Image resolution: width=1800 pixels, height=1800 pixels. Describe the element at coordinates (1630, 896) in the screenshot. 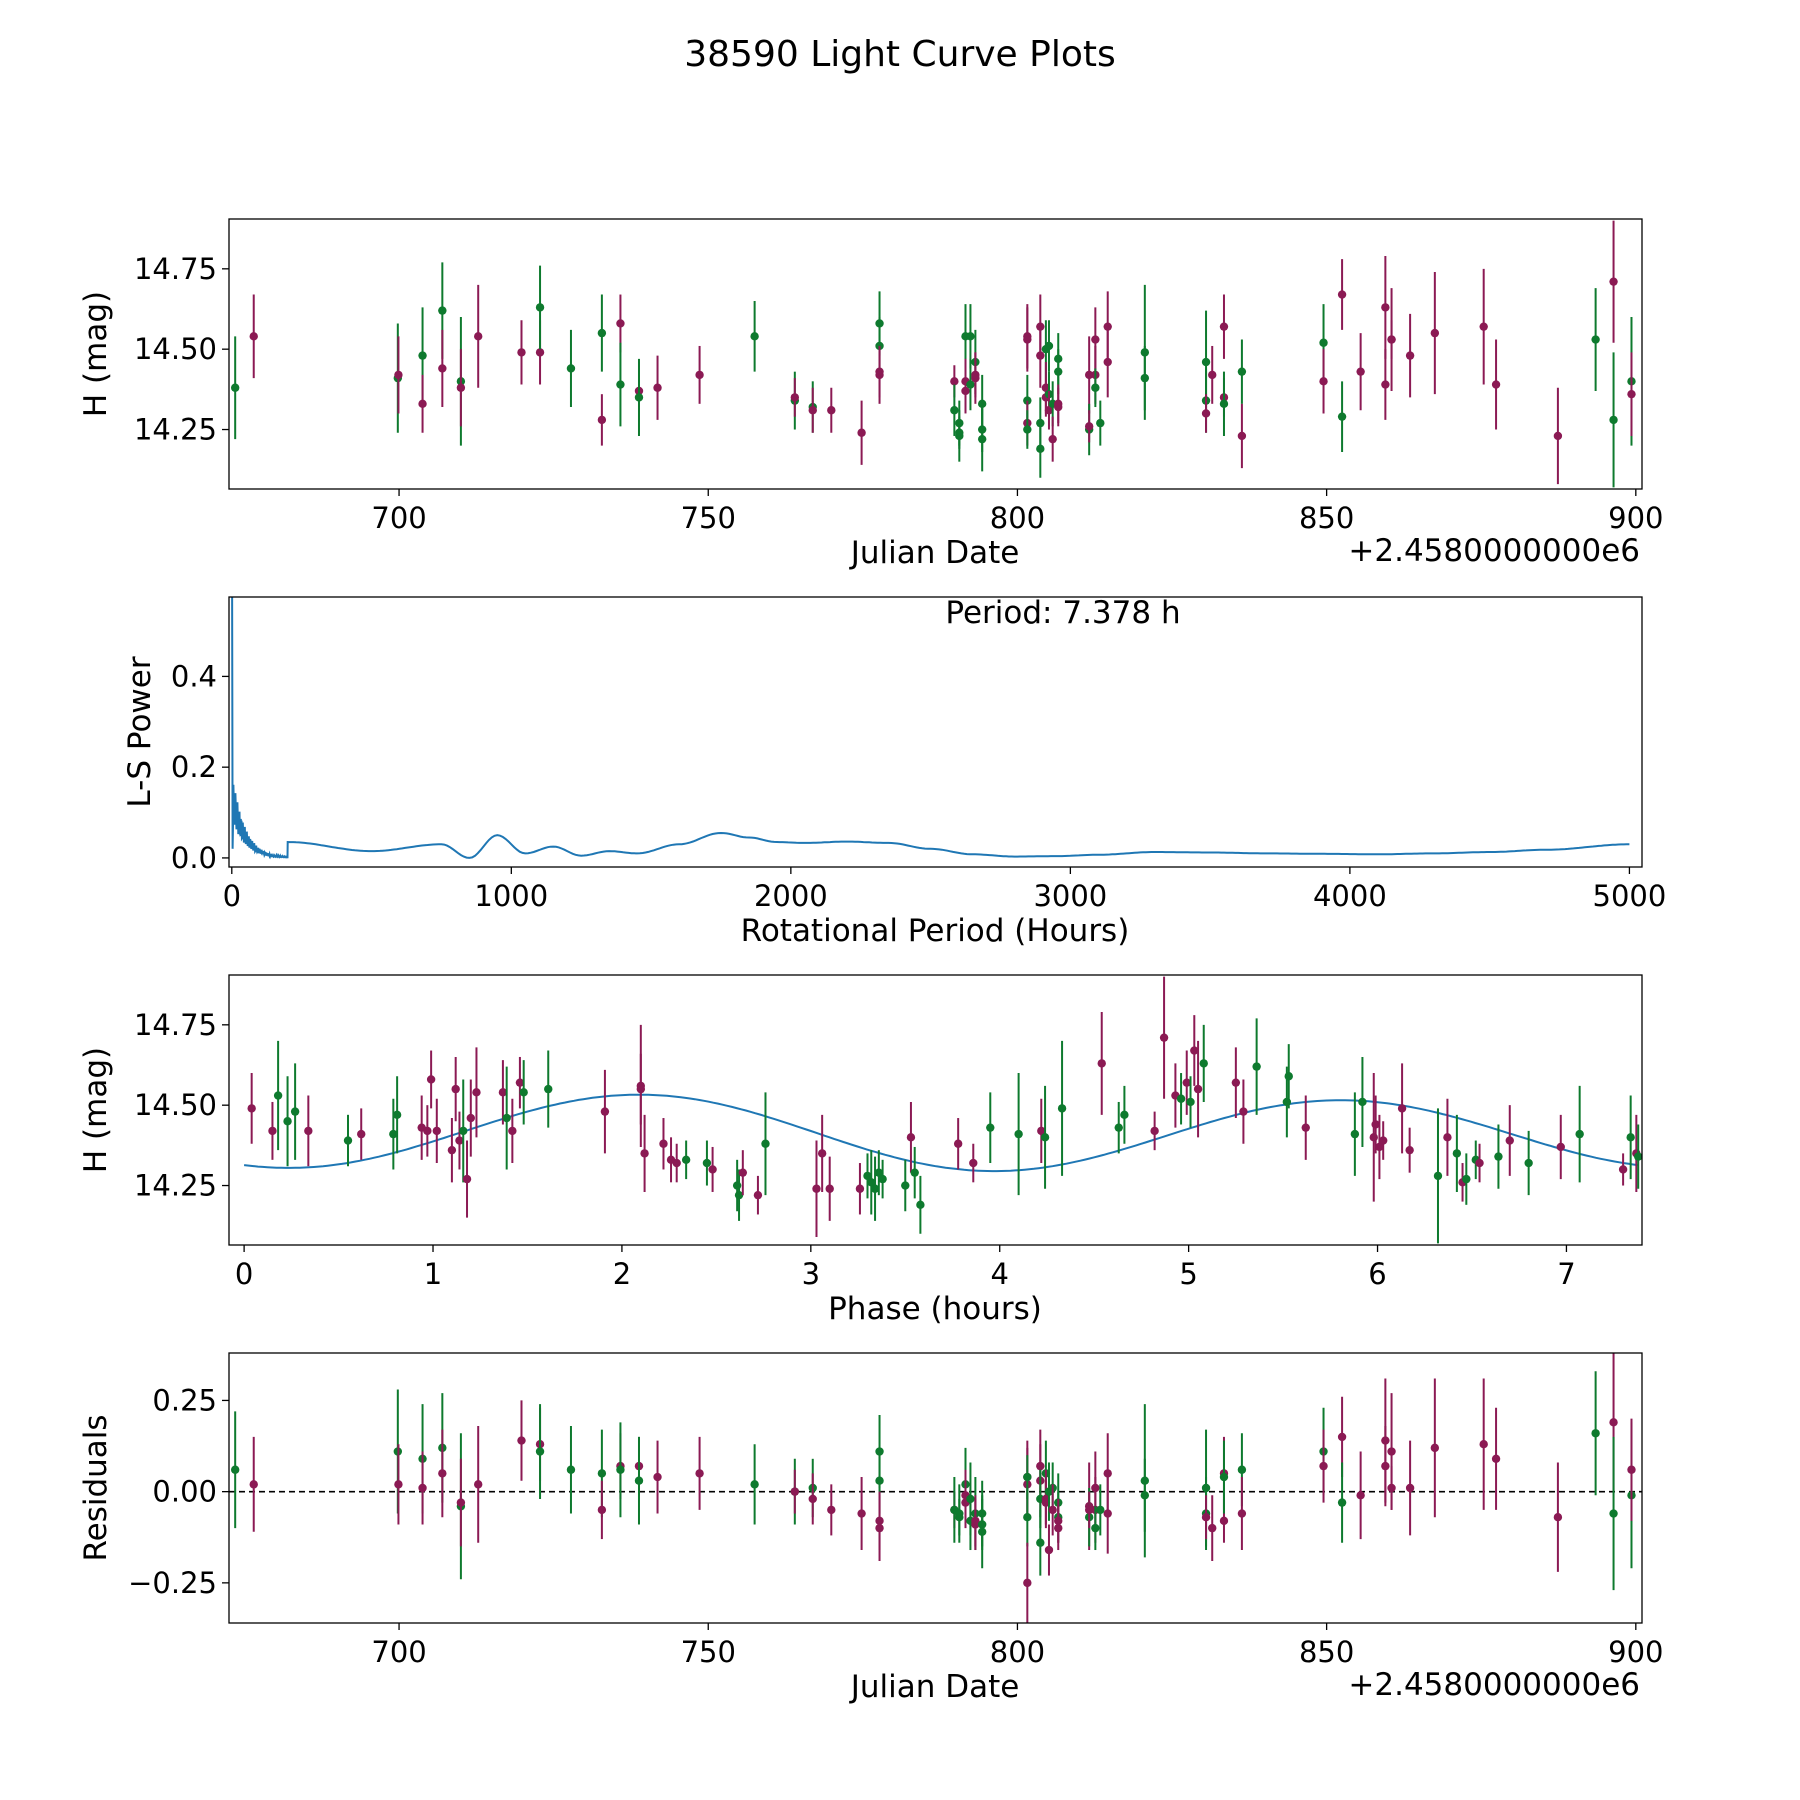

I see `periodogram-xtick-label: 5000` at that location.